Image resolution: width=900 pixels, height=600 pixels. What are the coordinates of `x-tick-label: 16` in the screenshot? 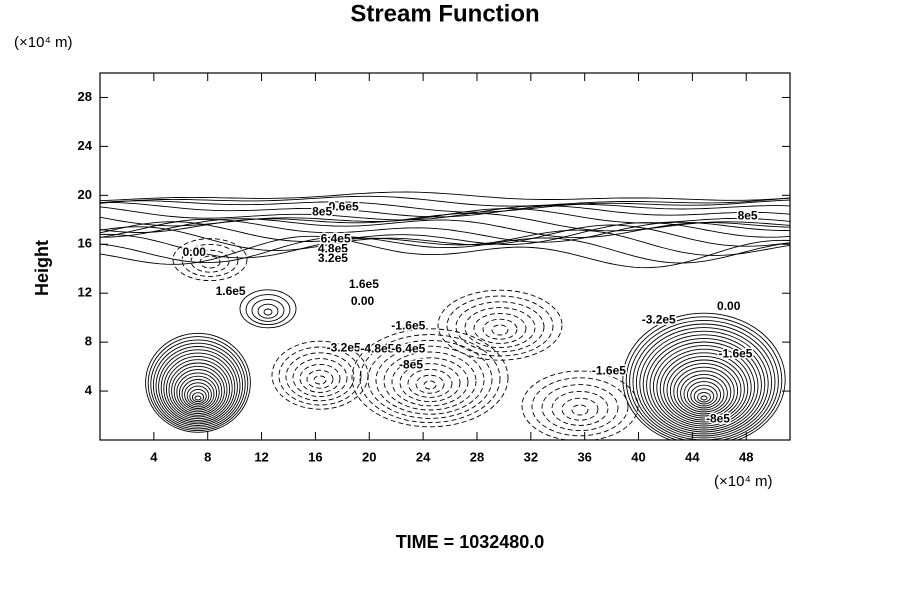 It's located at (315, 456).